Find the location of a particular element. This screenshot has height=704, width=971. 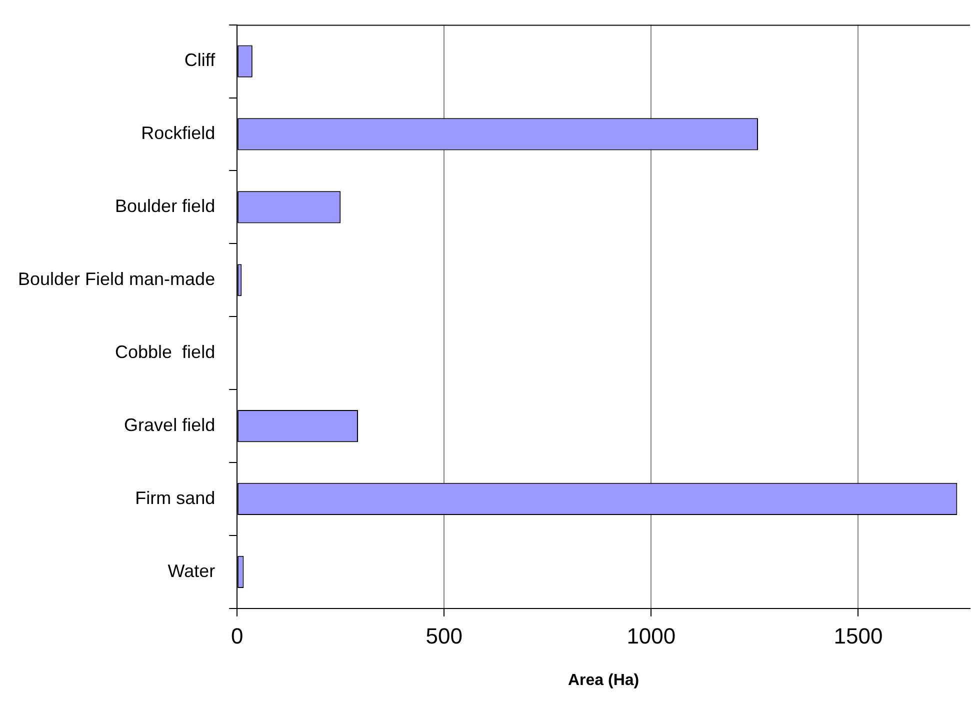

y-tick-label: Gravel field is located at coordinates (170, 424).